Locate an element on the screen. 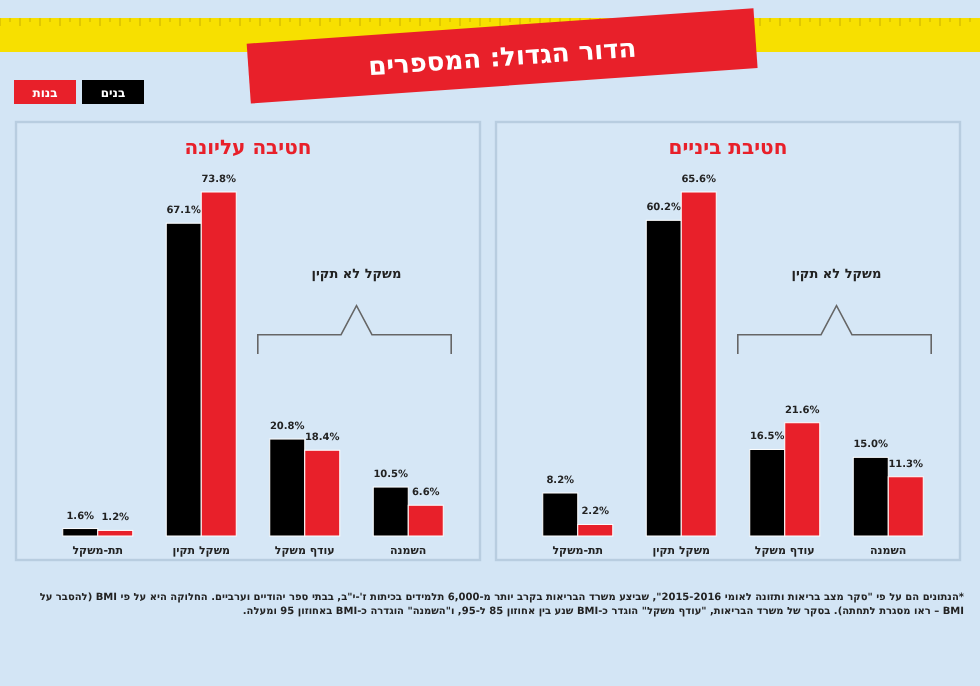 This screenshot has height=686, width=980. text: הדור הגדול: המספרים is located at coordinates (502, 59).